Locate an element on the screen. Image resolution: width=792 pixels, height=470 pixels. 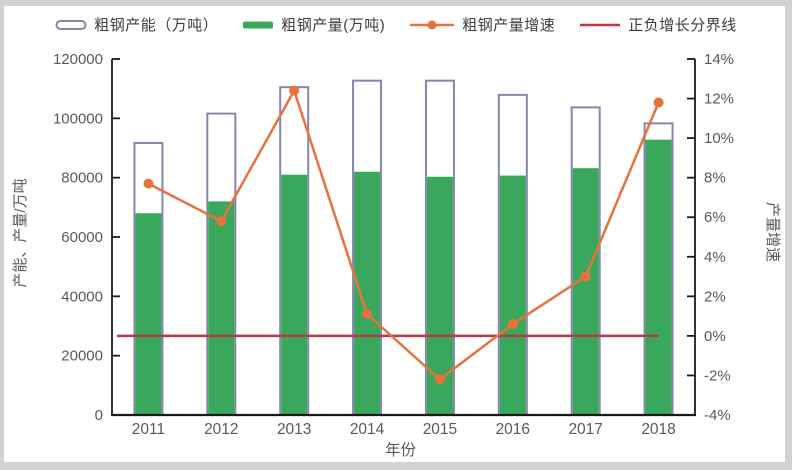
bar-production-2018 is located at coordinates (658, 277).